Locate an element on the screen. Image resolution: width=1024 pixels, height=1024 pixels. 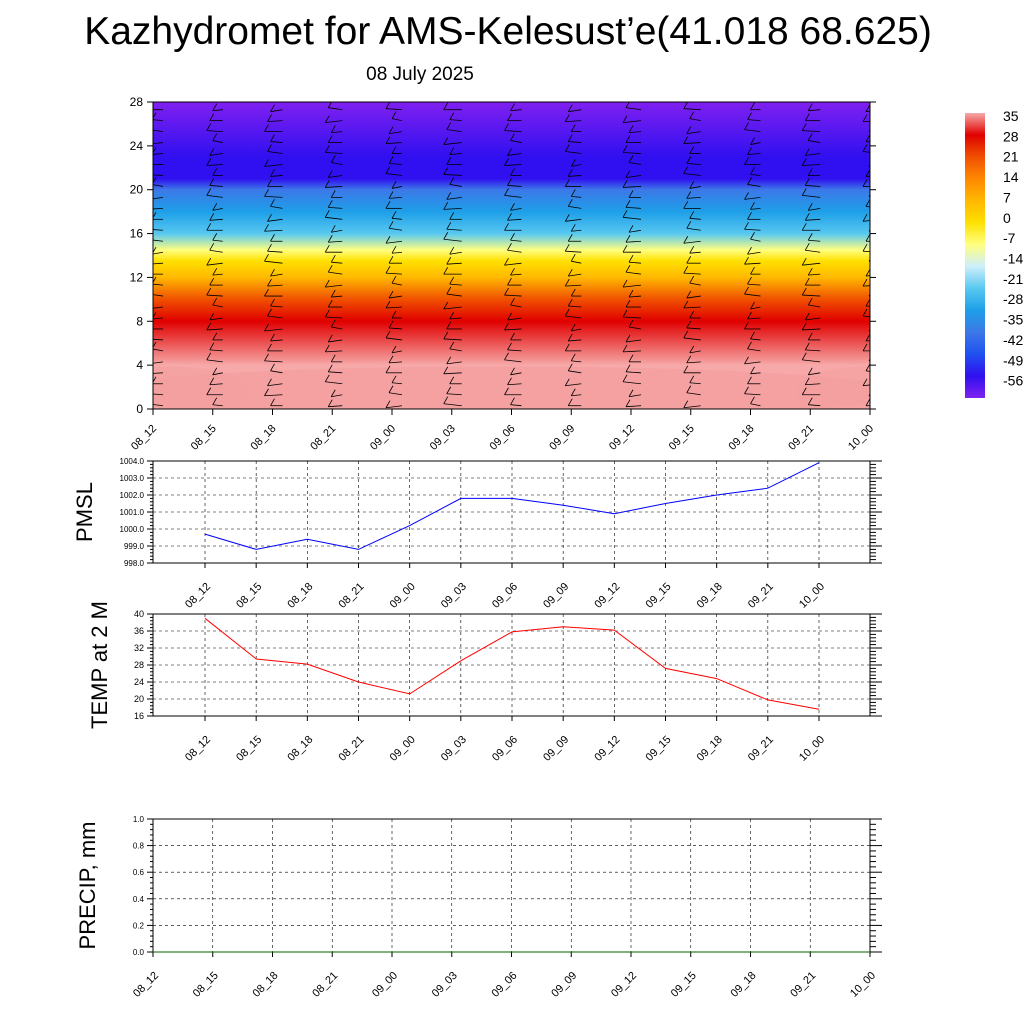
plot-frame is located at coordinates (511, 512).